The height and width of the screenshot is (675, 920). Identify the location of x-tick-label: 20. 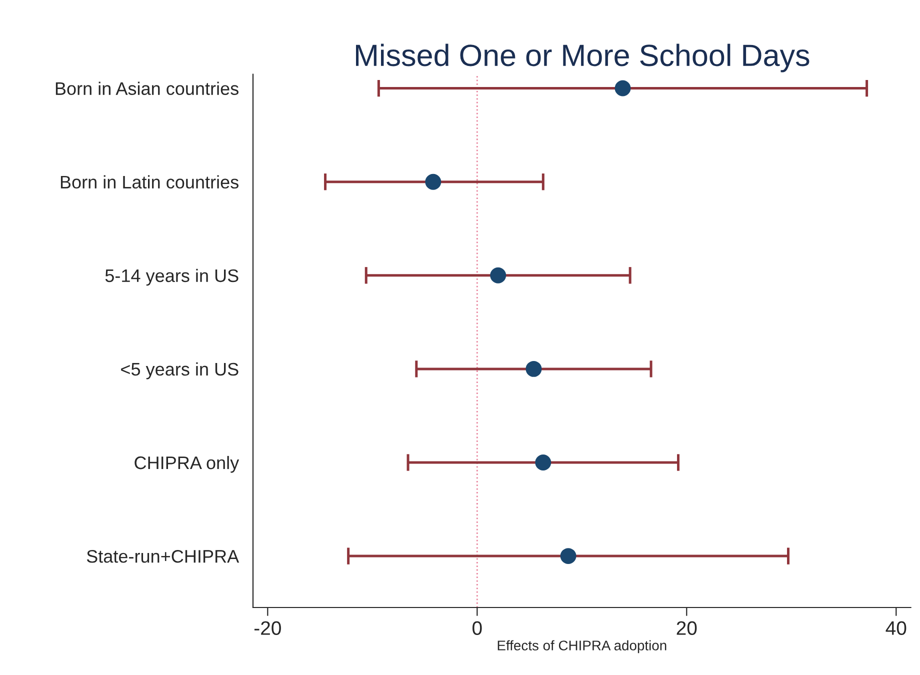
(686, 628).